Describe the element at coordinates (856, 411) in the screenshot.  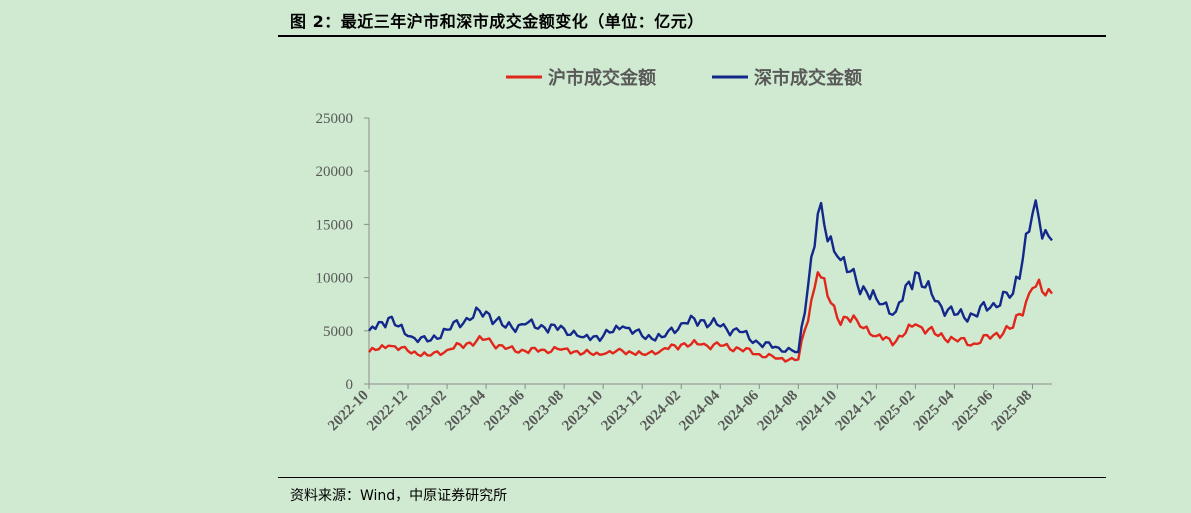
I see `x-tick-label: 2024-12` at that location.